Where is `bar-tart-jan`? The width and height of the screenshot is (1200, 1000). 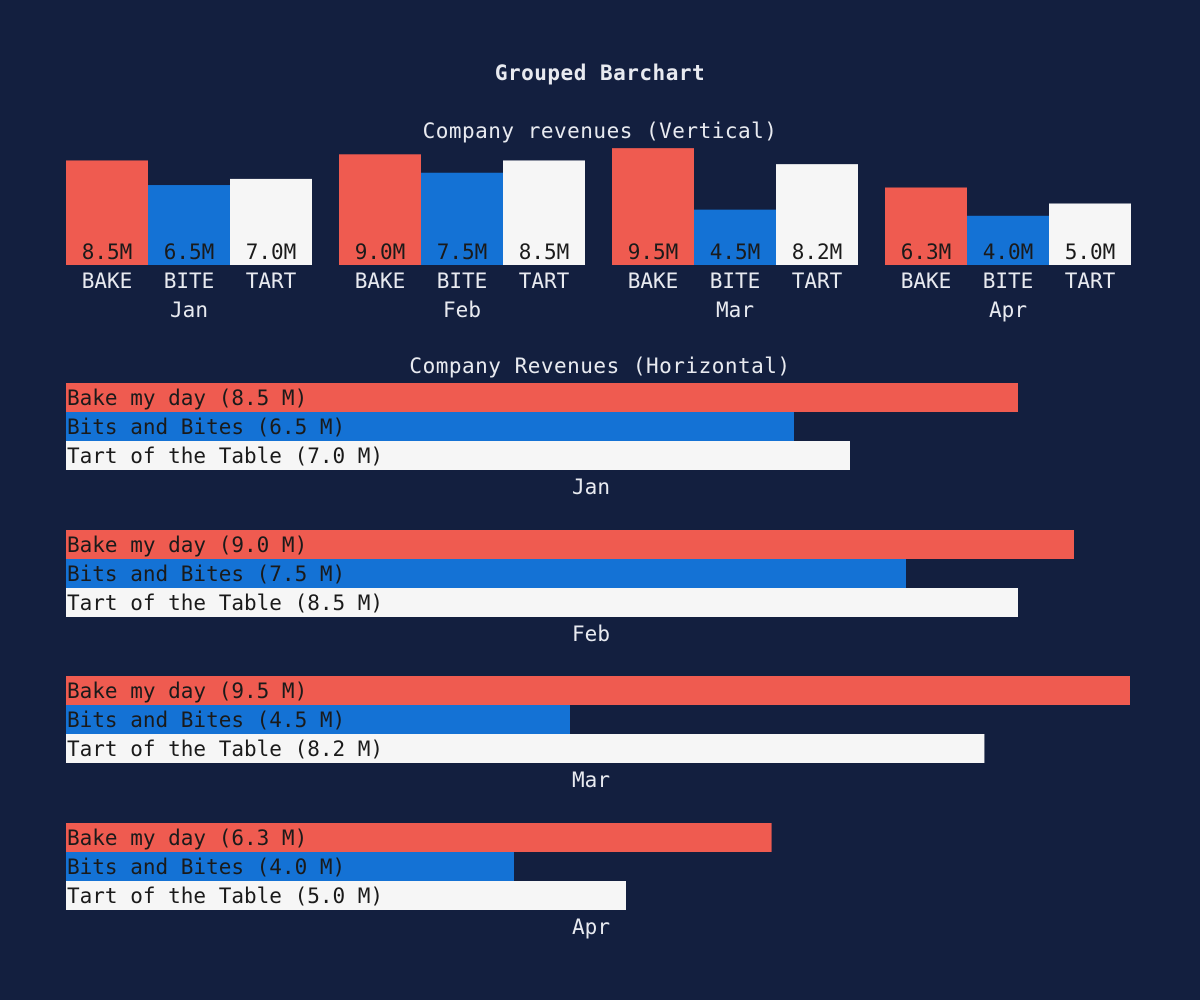
bar-tart-jan is located at coordinates (271, 221).